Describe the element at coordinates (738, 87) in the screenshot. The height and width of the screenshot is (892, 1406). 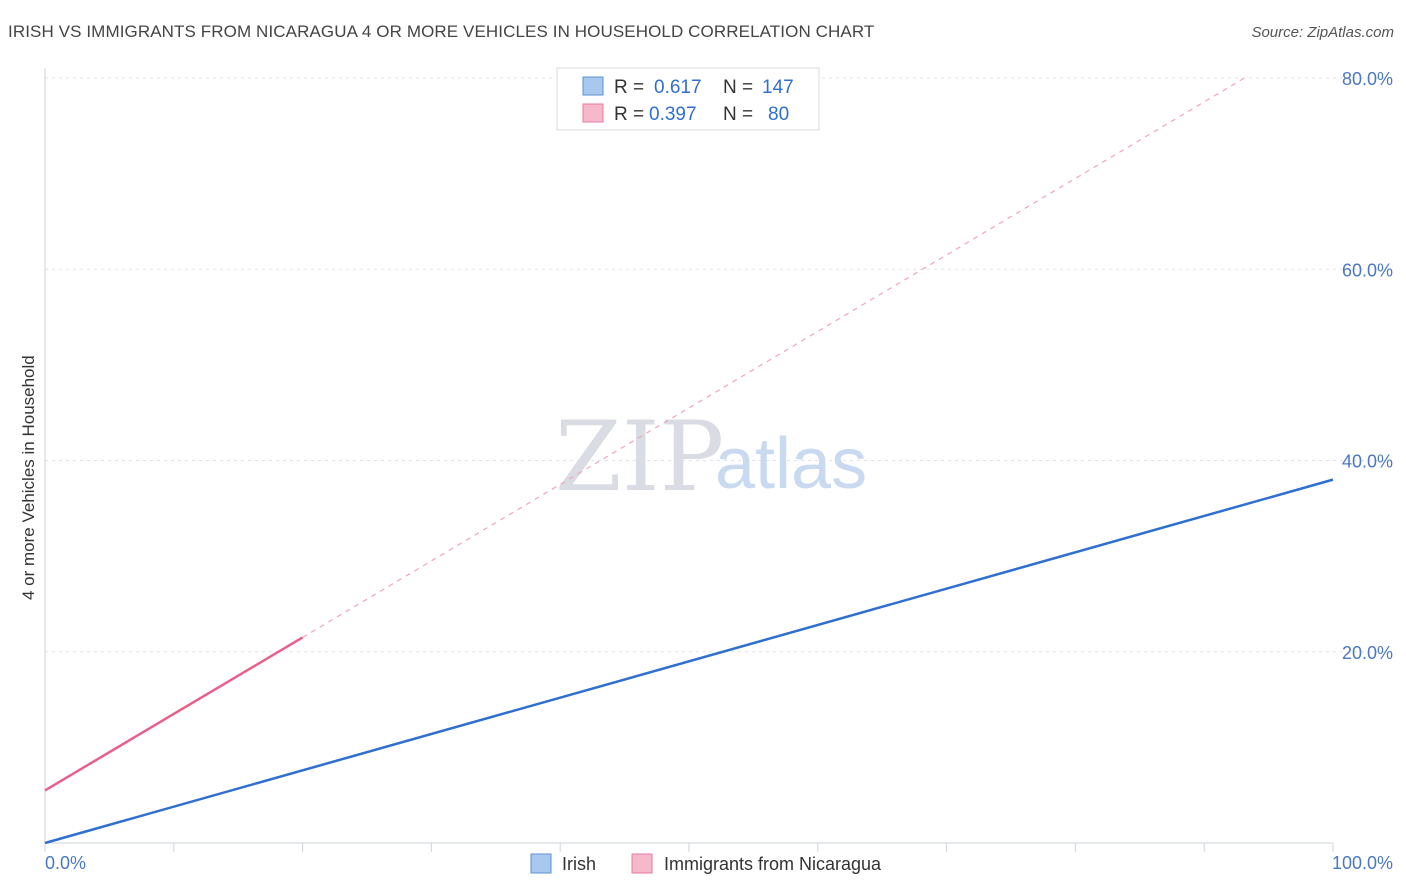
I see `legend-n-label-irish: N =` at that location.